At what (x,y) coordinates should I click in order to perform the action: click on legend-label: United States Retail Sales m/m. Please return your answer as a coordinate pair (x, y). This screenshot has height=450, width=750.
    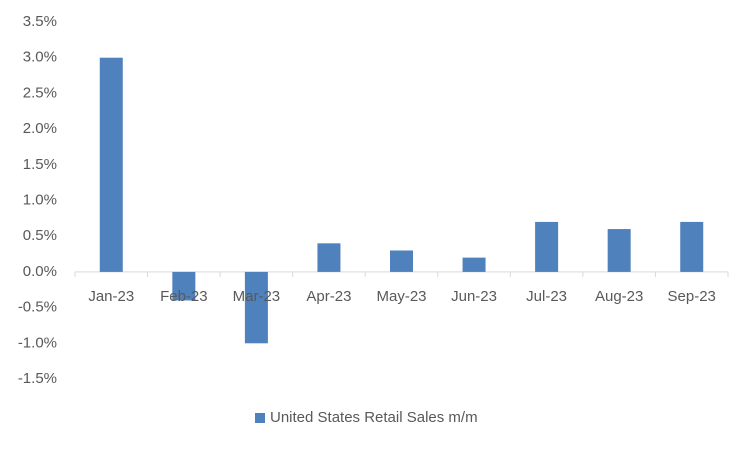
    Looking at the image, I should click on (374, 417).